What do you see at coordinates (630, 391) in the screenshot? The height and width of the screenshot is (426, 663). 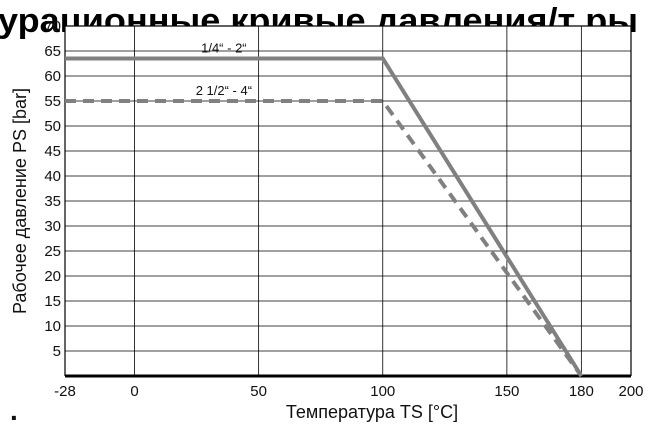 I see `x-tick-label: 200` at bounding box center [630, 391].